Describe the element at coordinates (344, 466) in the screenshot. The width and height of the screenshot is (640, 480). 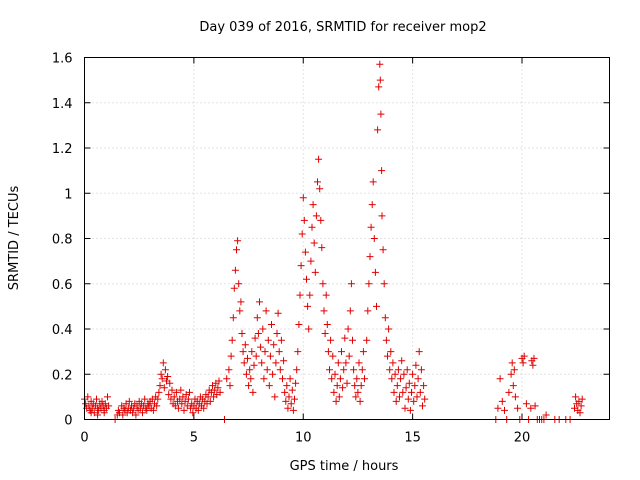
I see `x-axis-label: GPS time / hours` at that location.